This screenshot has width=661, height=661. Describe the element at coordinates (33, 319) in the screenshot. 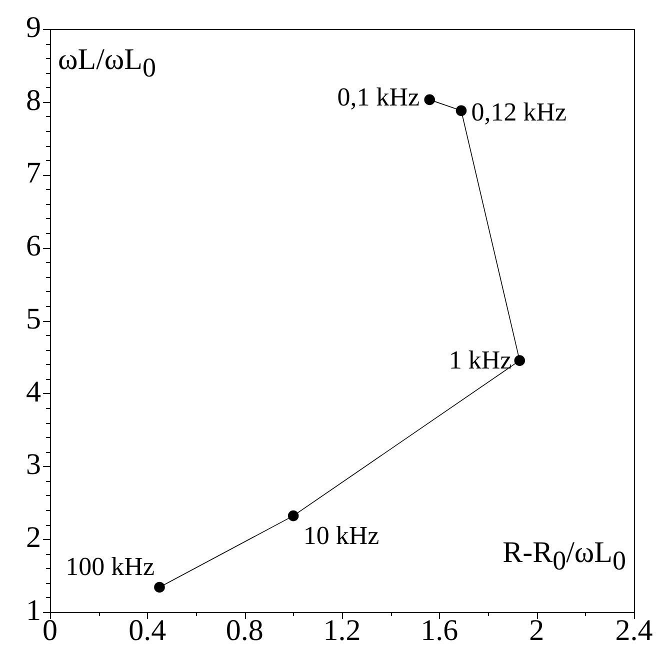

I see `y-tick-label: 5` at that location.